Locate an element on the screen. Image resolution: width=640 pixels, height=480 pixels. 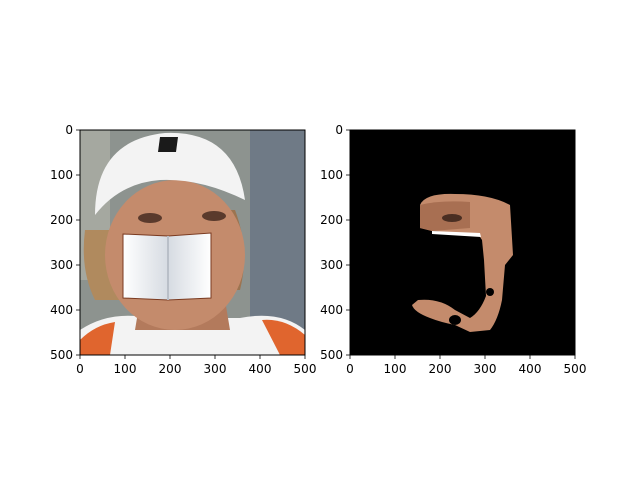
right-ytick-label: 500 is located at coordinates (331, 355).